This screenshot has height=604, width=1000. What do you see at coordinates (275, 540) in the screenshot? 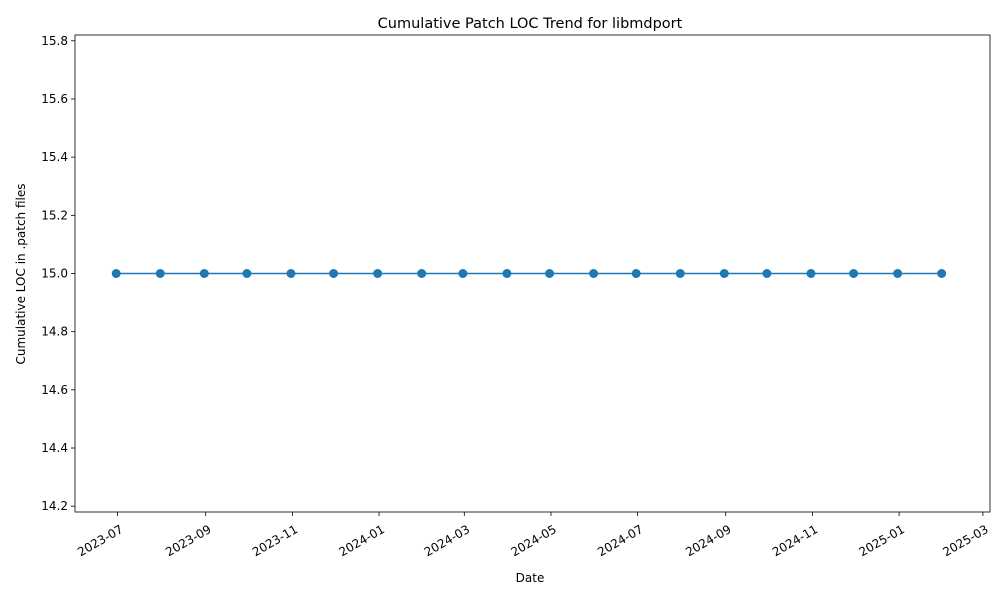
I see `x-tick-label: 2023-11` at bounding box center [275, 540].